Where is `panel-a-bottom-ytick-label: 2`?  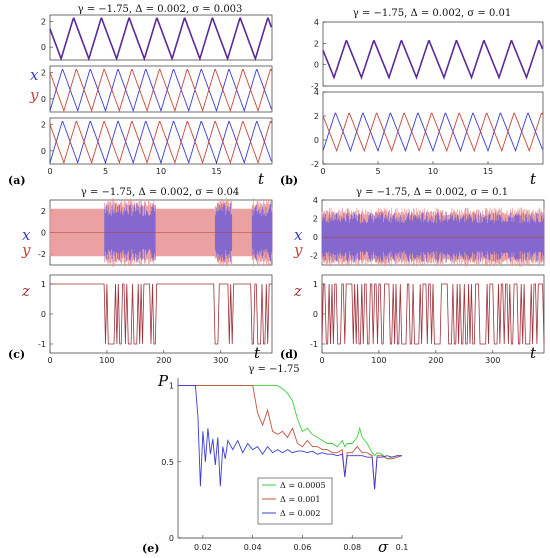
panel-a-bottom-ytick-label: 2 is located at coordinates (43, 125).